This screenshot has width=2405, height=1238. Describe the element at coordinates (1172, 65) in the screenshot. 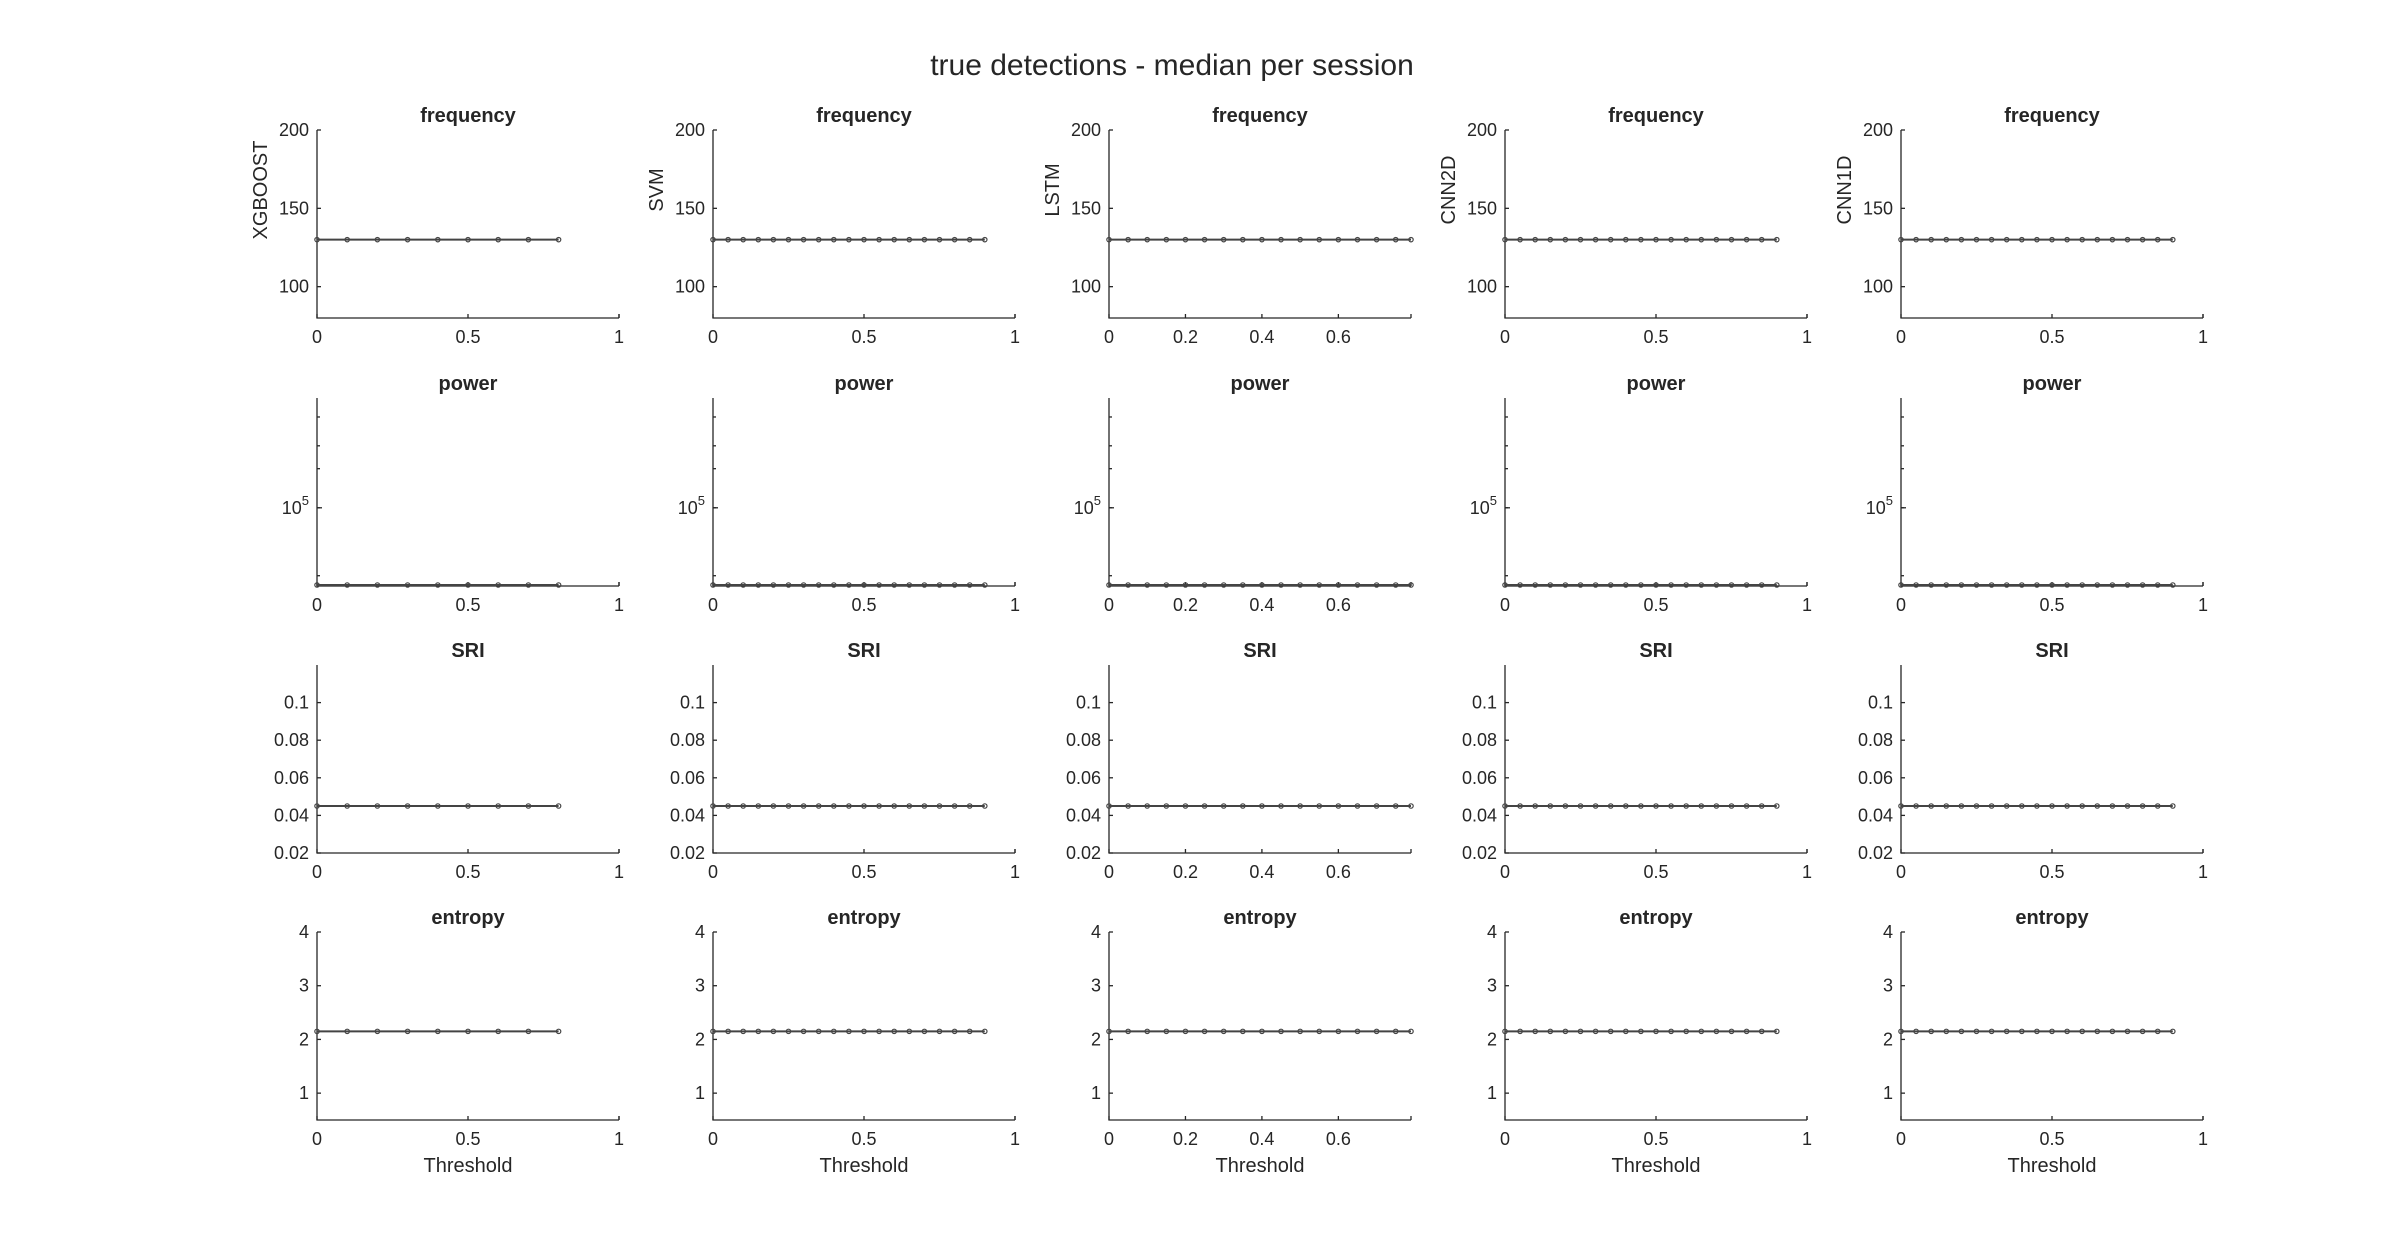

I see `figure-title: true detections - median per session` at that location.